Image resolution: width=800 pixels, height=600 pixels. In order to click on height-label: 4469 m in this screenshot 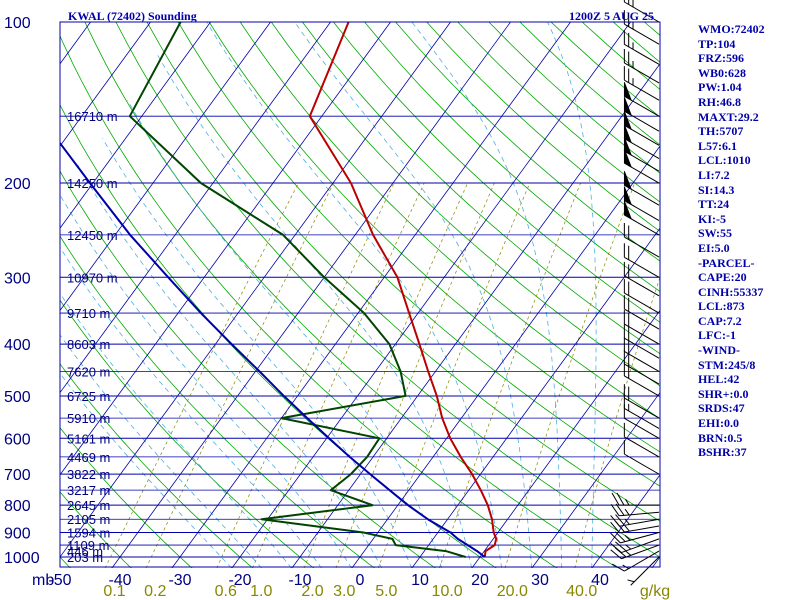, I will do `click(88, 457)`.